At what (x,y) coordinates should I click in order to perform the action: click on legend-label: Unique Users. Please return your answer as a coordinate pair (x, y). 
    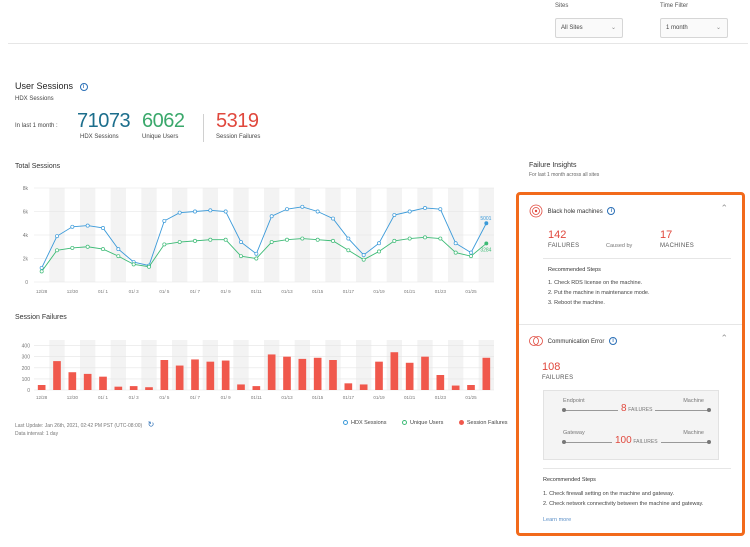
    Looking at the image, I should click on (427, 423).